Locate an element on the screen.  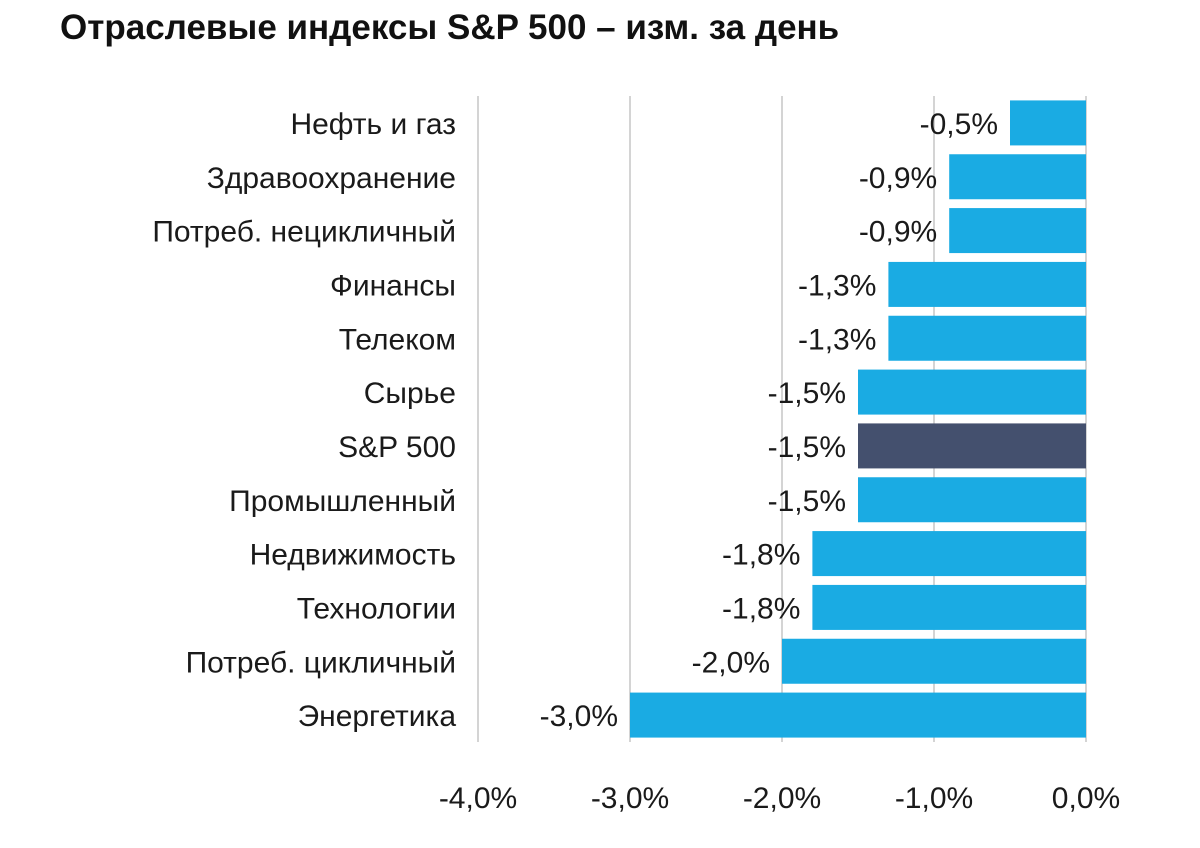
bar-highlight is located at coordinates (972, 446).